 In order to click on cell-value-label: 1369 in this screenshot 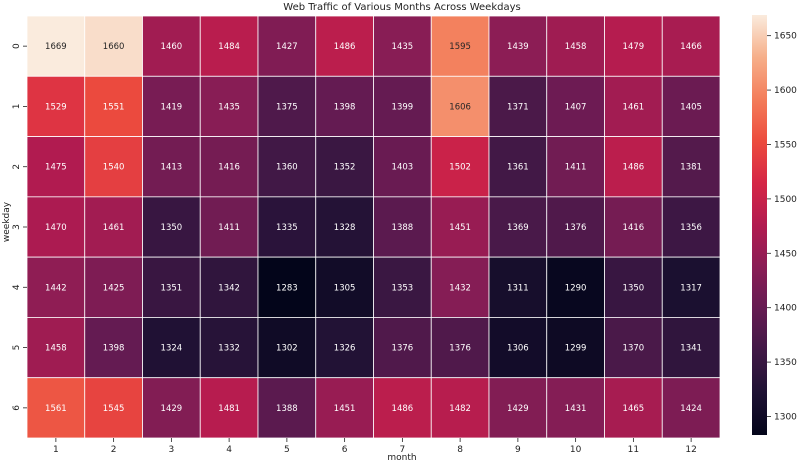, I will do `click(518, 228)`.